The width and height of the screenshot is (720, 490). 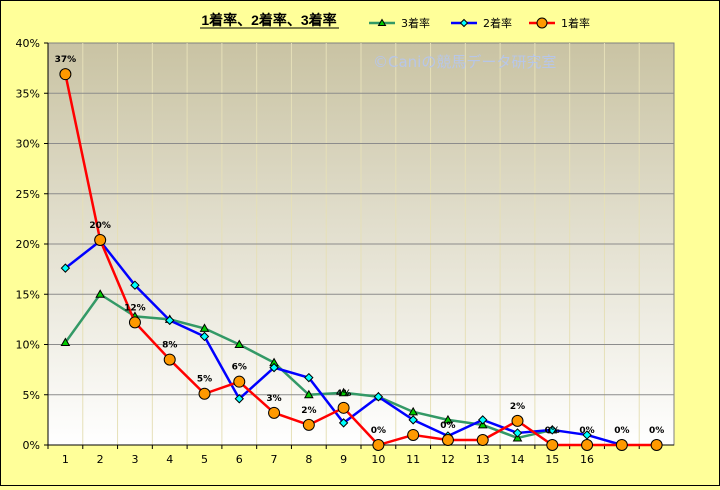 What do you see at coordinates (28, 345) in the screenshot?
I see `y-tick-label: 10%` at bounding box center [28, 345].